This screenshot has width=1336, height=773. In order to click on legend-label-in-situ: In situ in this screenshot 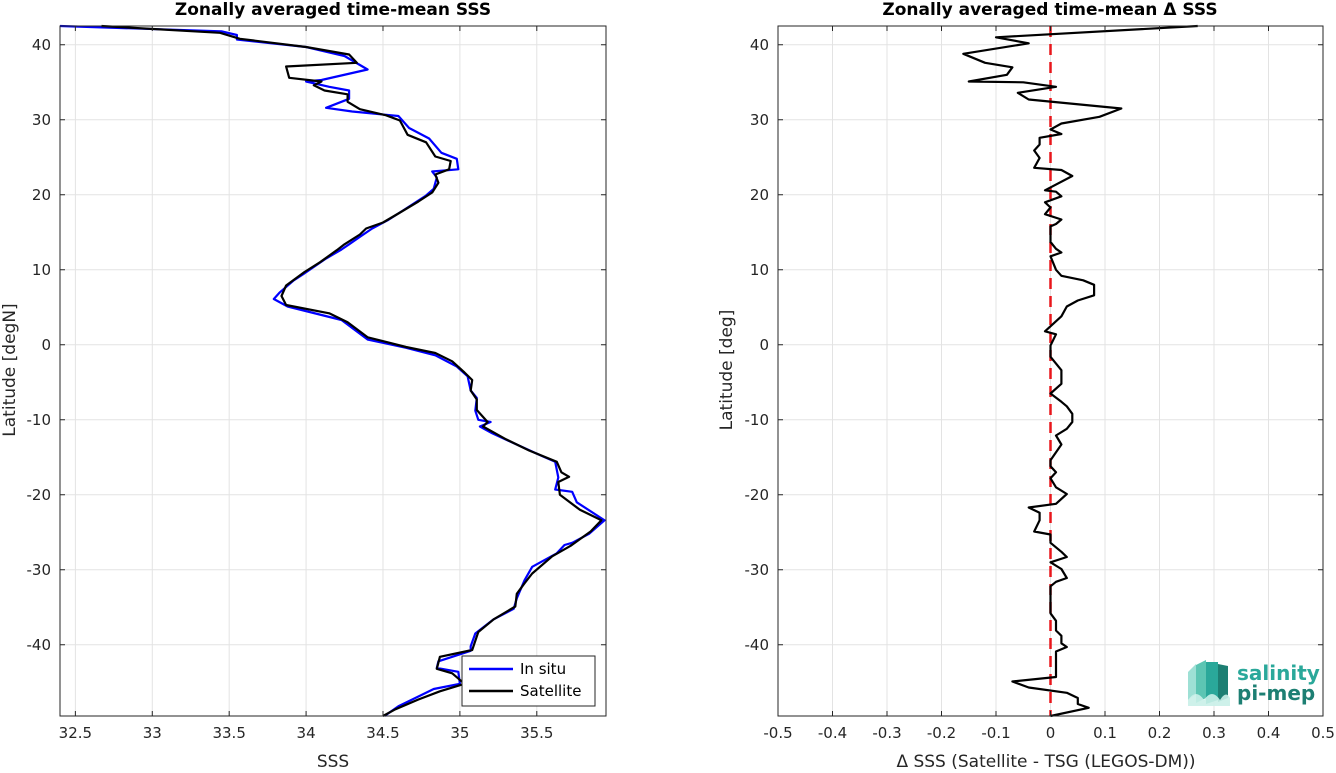, I will do `click(543, 669)`.